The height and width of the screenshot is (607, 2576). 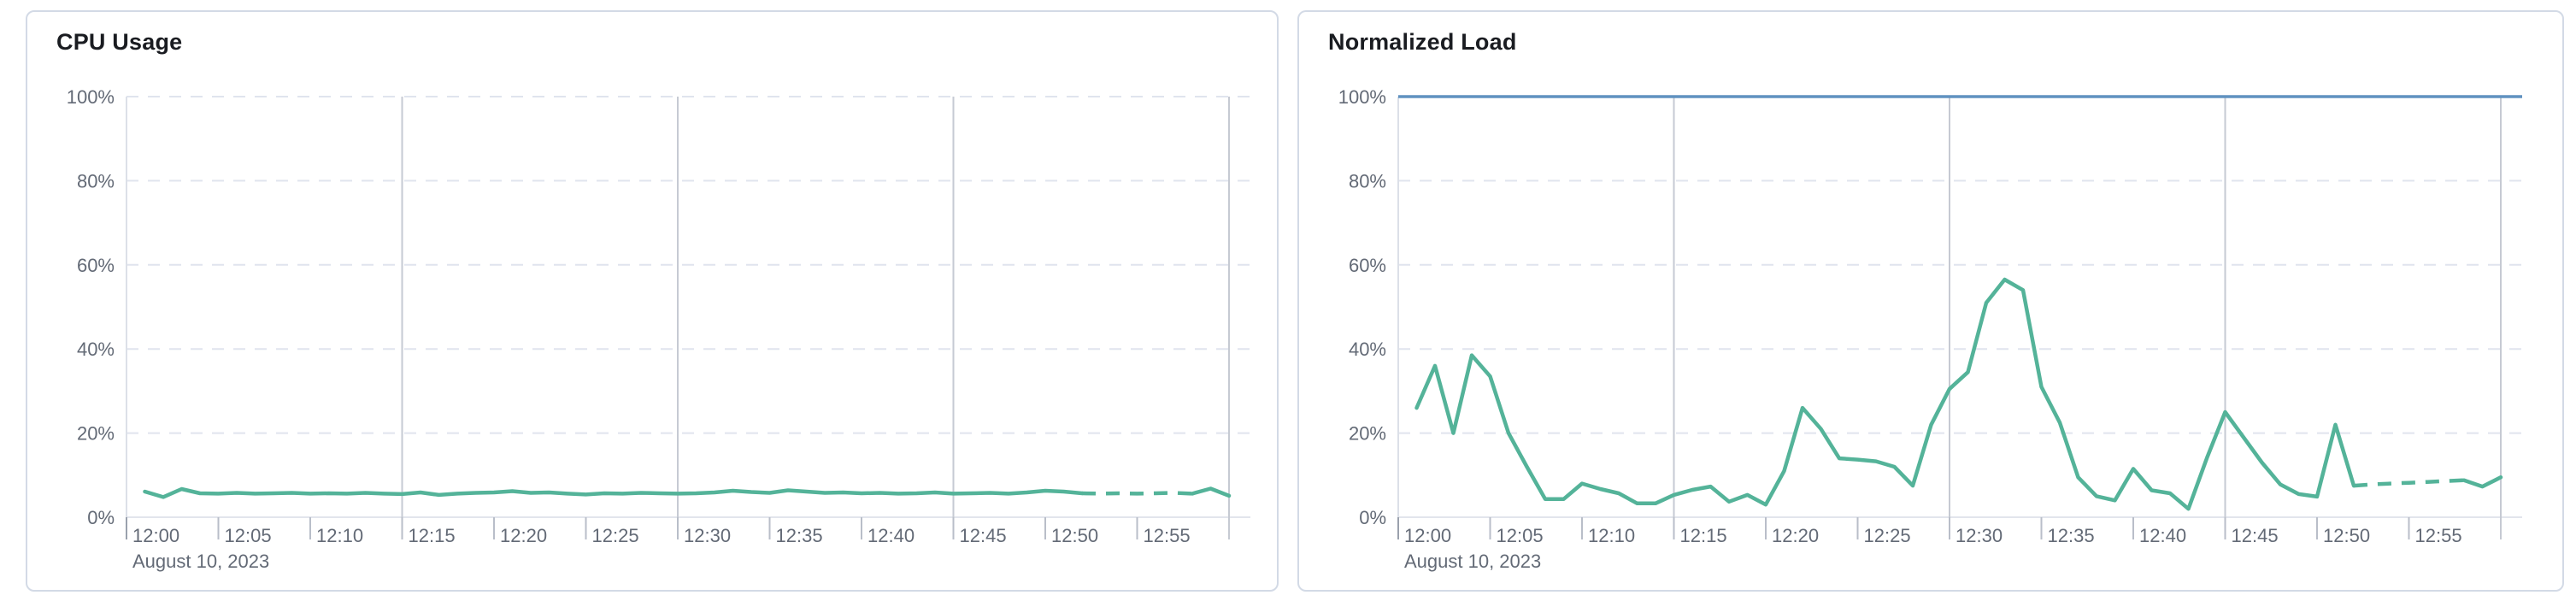 I want to click on cpu-usage-line-tail, so click(x=1211, y=492).